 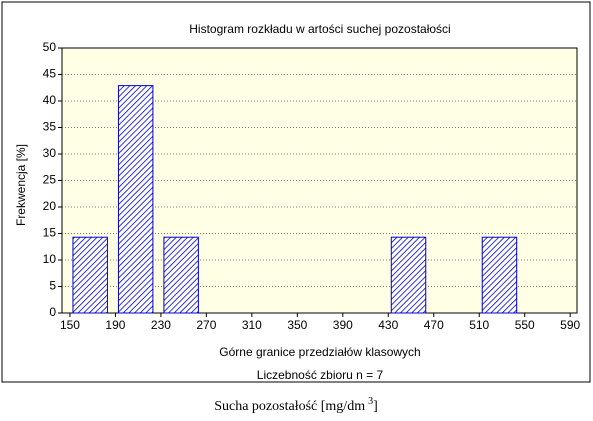 What do you see at coordinates (70, 325) in the screenshot?
I see `x-tick-label: 150` at bounding box center [70, 325].